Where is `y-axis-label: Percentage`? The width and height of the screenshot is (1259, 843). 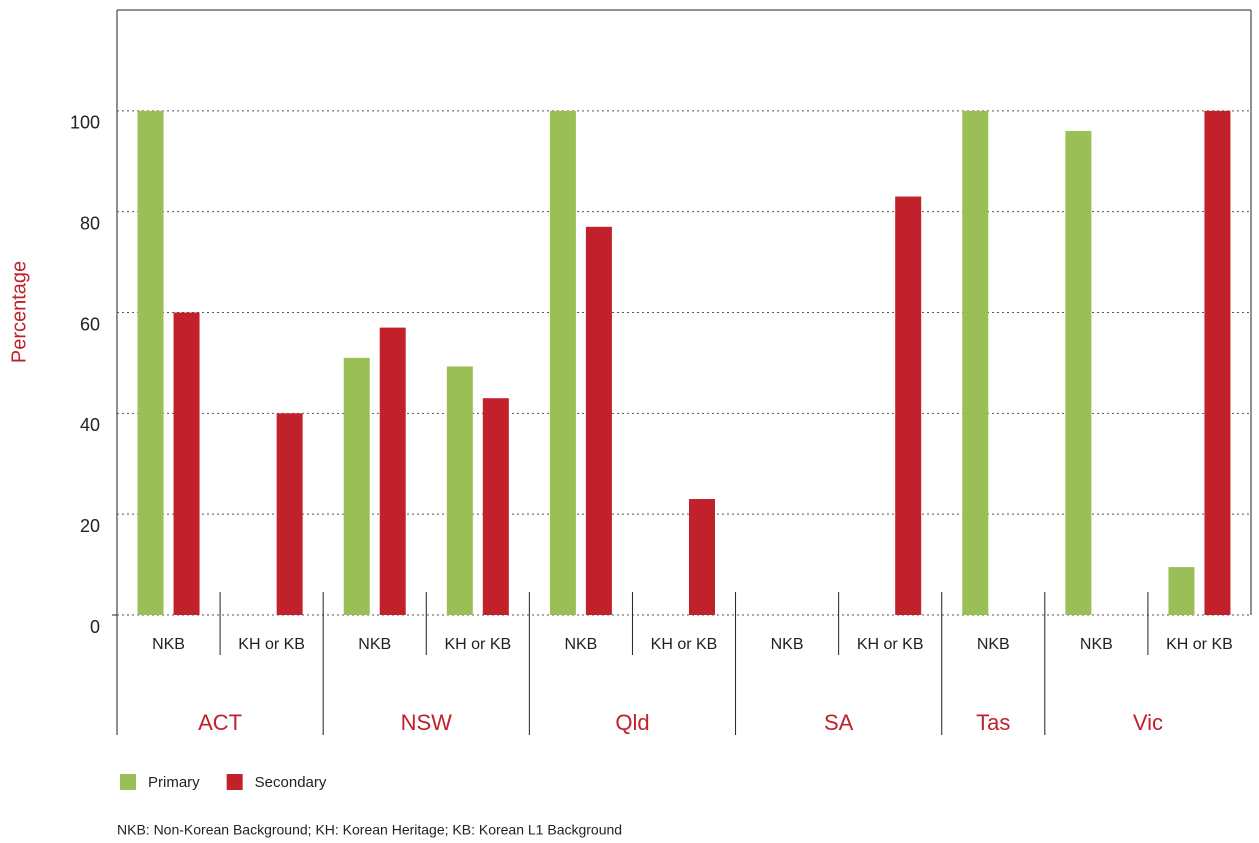 y-axis-label: Percentage is located at coordinates (19, 312).